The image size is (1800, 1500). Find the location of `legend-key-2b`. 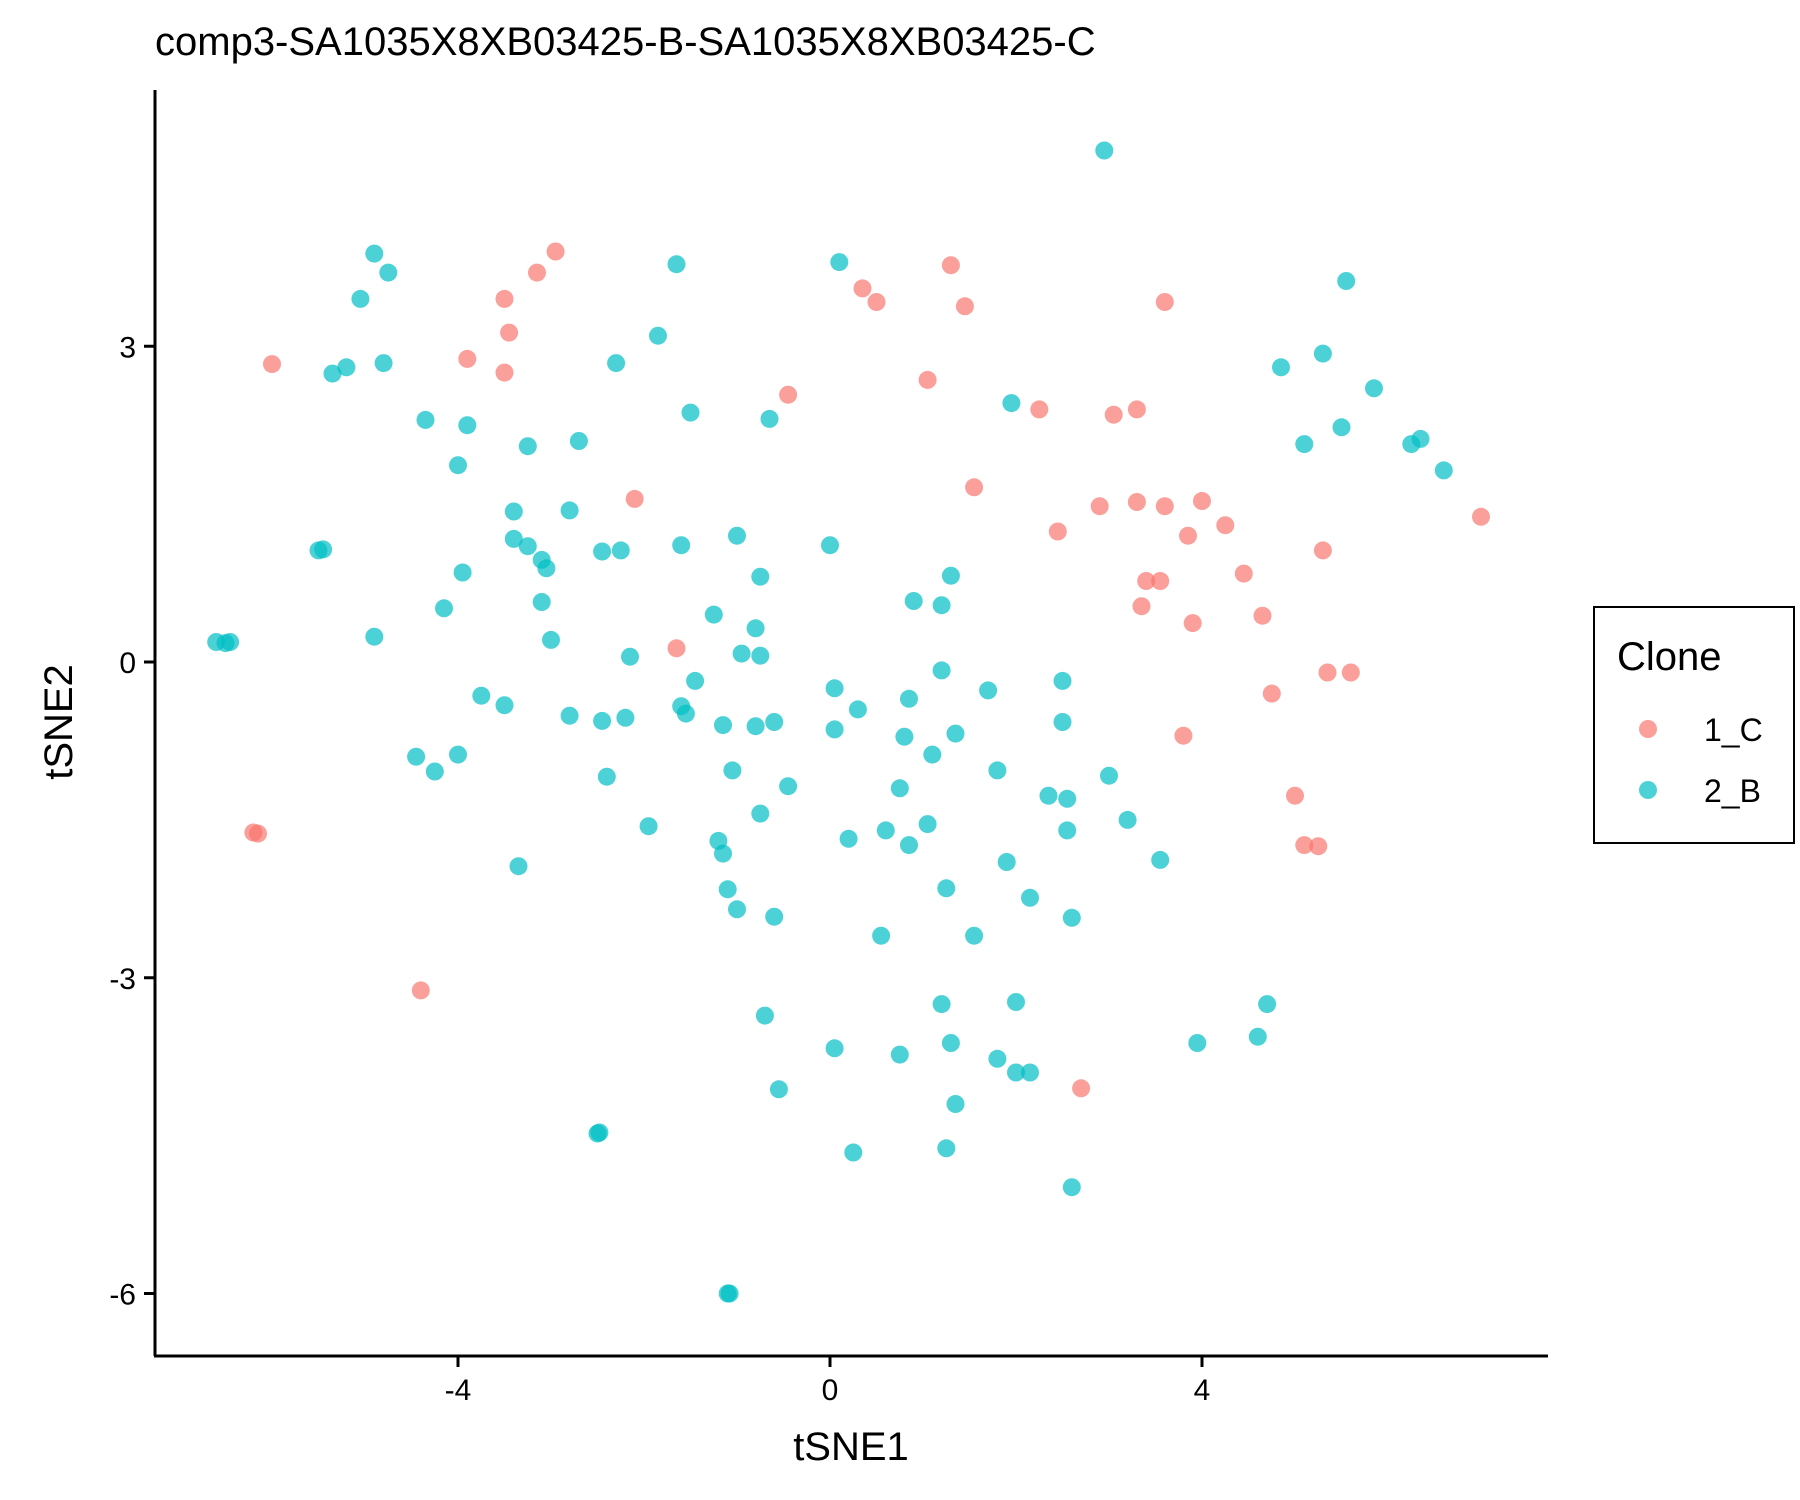

legend-key-2b is located at coordinates (1648, 790).